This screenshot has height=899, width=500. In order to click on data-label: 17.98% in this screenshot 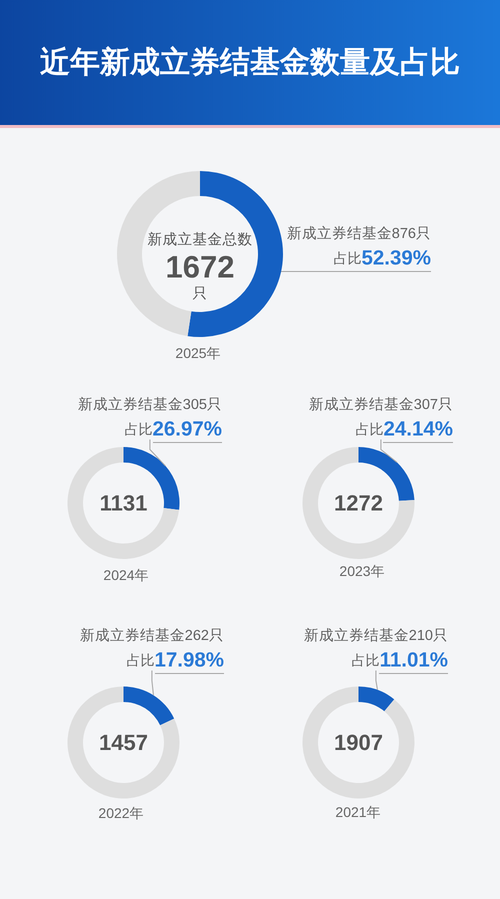, I will do `click(189, 660)`.